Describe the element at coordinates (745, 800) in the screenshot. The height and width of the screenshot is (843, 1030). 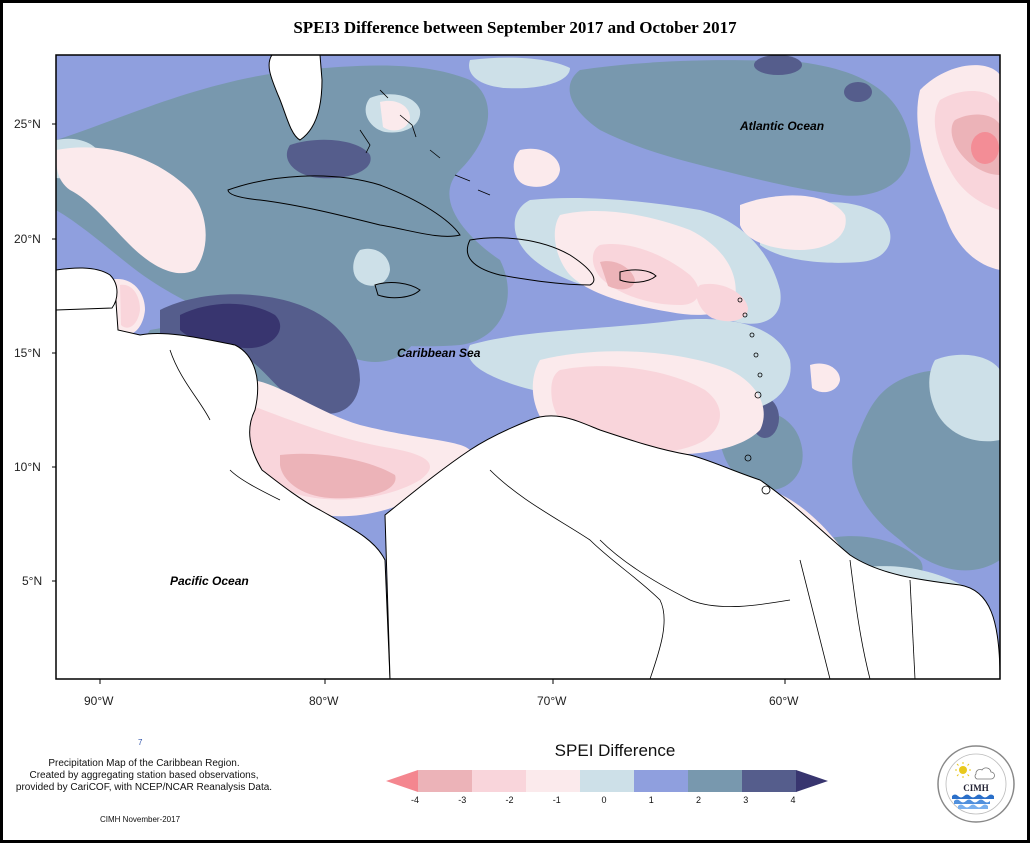
I see `color-bar-tick-label: 3` at that location.